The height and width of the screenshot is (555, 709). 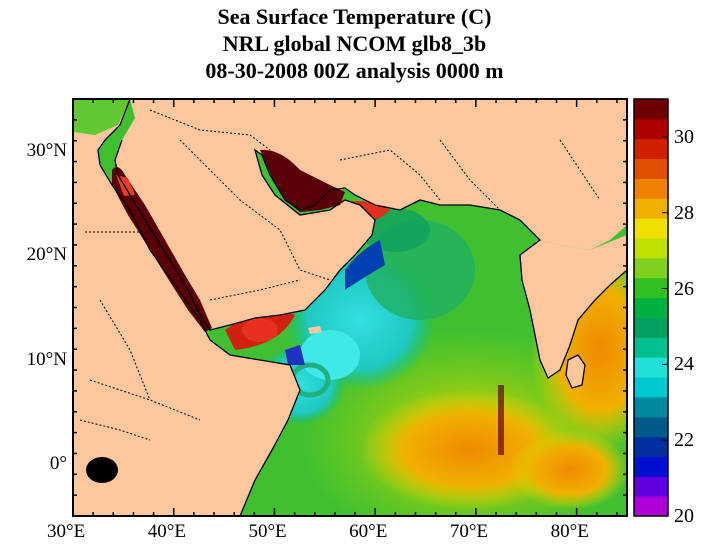 I want to click on colorbar-label: 24, so click(x=684, y=364).